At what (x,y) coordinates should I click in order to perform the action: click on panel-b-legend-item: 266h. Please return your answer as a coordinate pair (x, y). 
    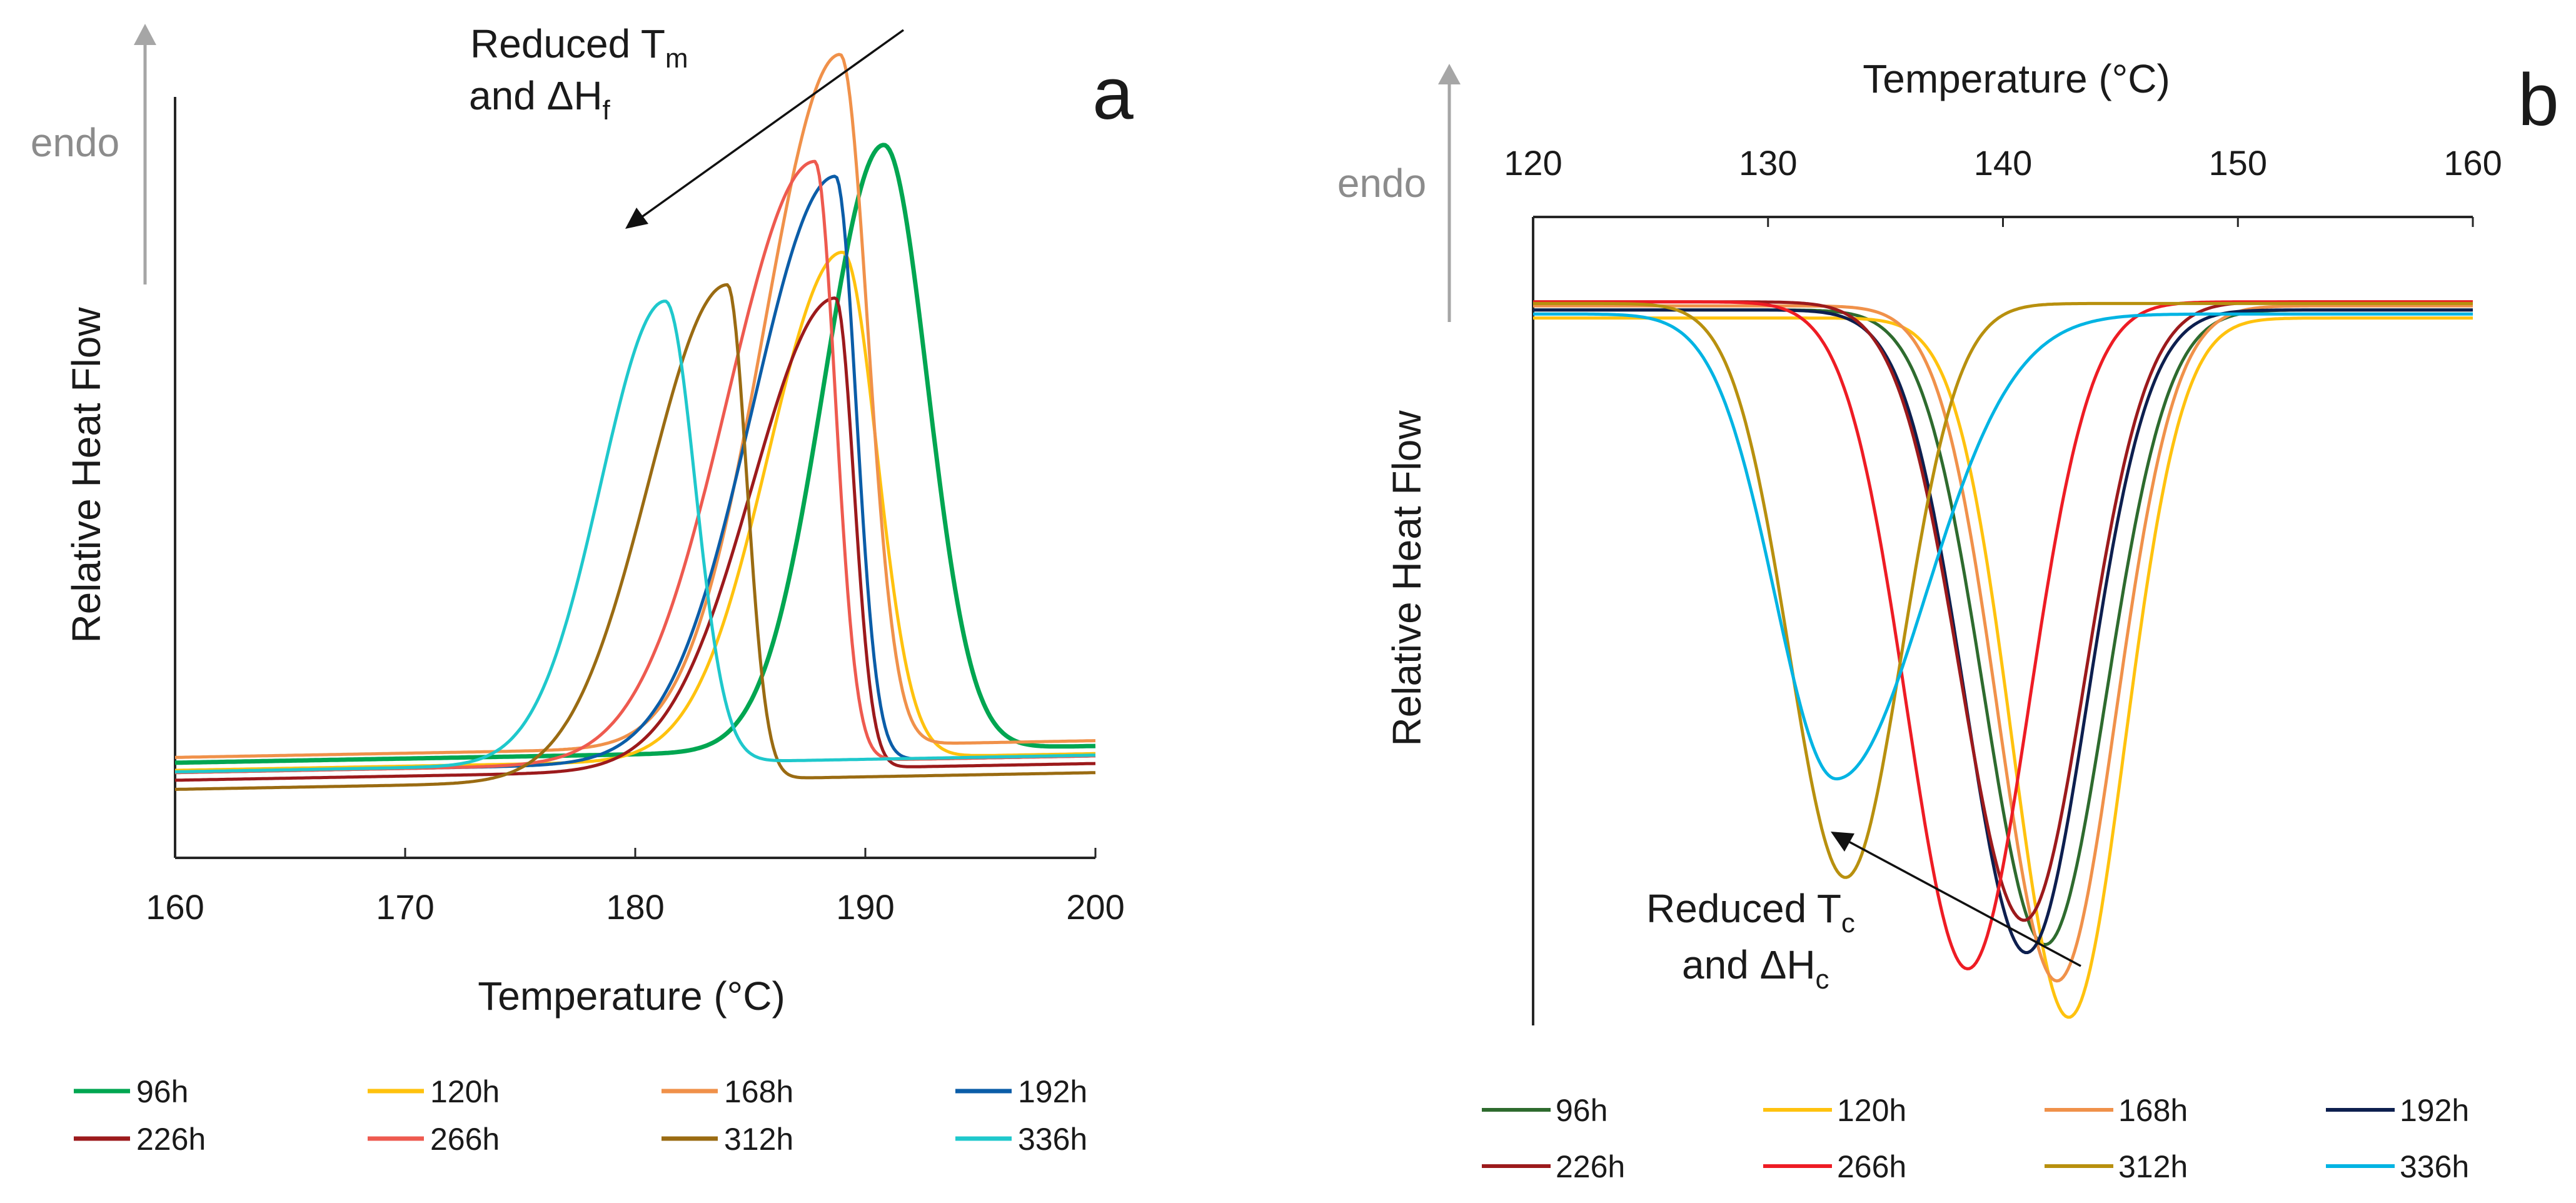
    Looking at the image, I should click on (1834, 1166).